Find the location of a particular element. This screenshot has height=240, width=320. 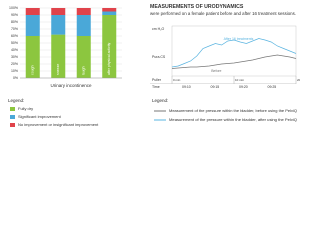

time-label: 09:25 is located at coordinates (272, 87).